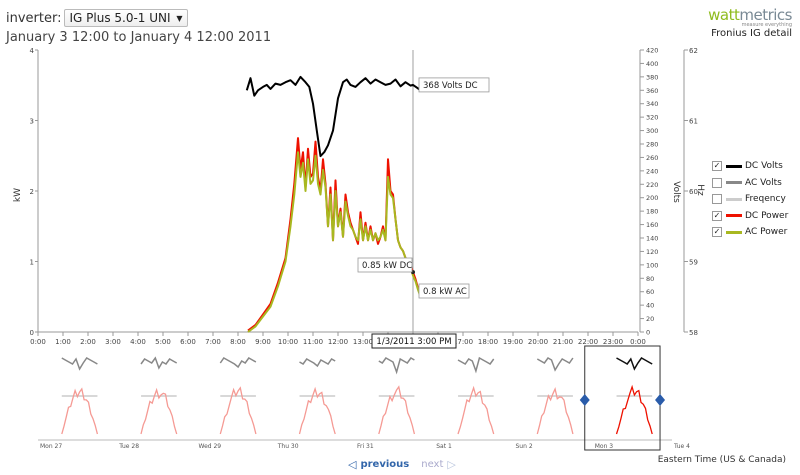 The width and height of the screenshot is (800, 475). Describe the element at coordinates (563, 342) in the screenshot. I see `x-tick-label: 21:00` at that location.